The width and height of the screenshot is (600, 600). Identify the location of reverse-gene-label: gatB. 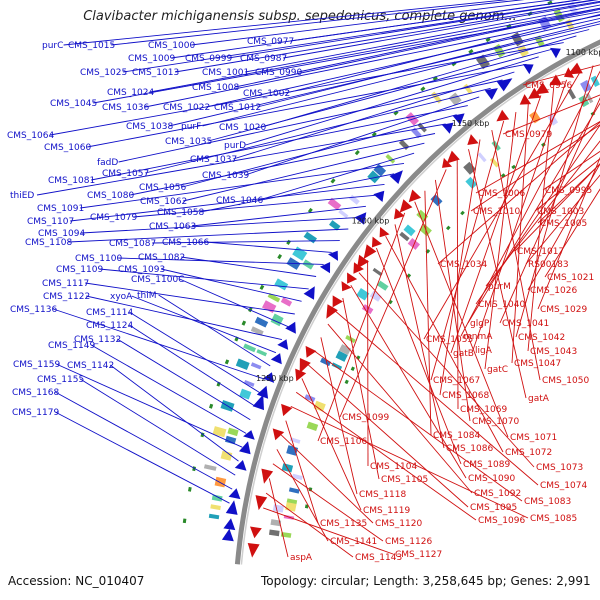
(463, 354).